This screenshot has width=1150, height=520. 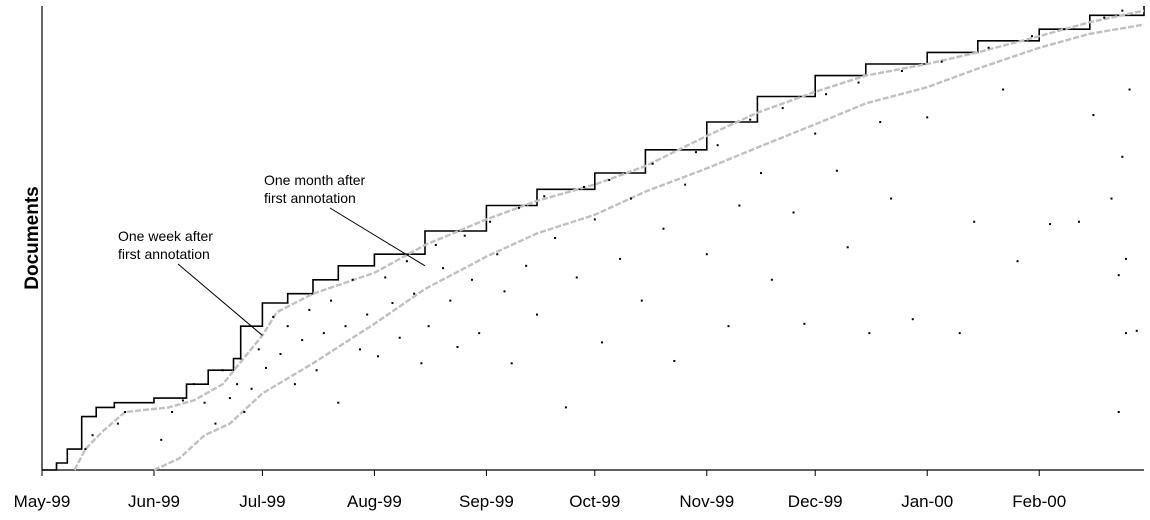 I want to click on x-tick-label: Jun-99, so click(x=154, y=501).